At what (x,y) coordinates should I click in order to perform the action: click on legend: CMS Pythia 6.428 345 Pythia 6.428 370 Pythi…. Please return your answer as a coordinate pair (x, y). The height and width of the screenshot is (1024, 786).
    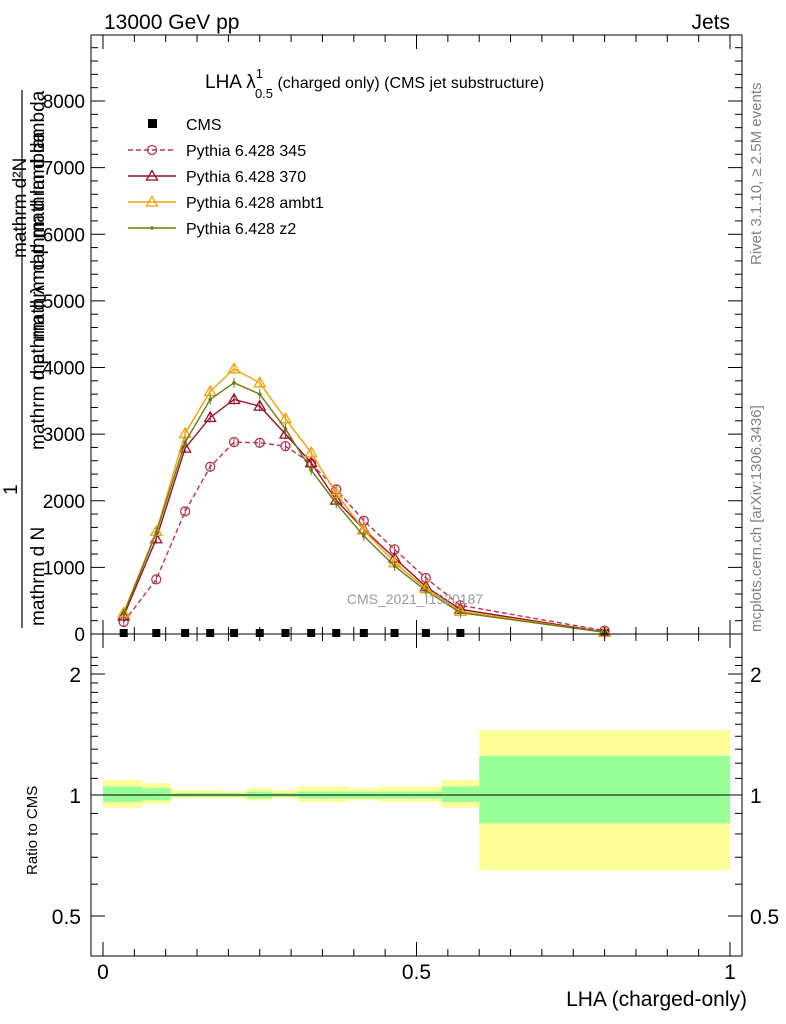
    Looking at the image, I should click on (226, 177).